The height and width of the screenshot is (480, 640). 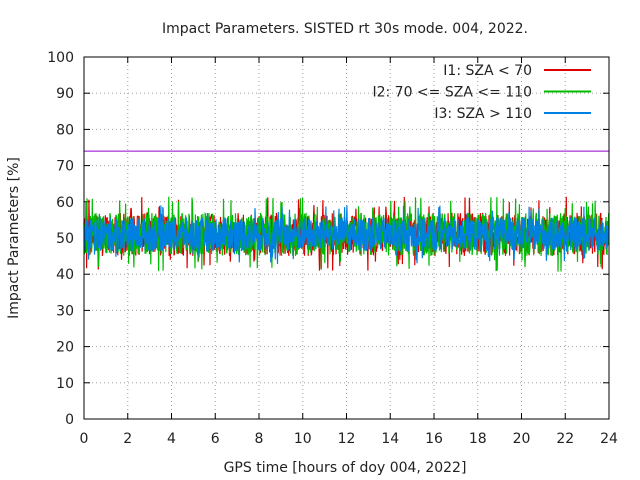 I want to click on y-tick-label: 80, so click(x=65, y=130).